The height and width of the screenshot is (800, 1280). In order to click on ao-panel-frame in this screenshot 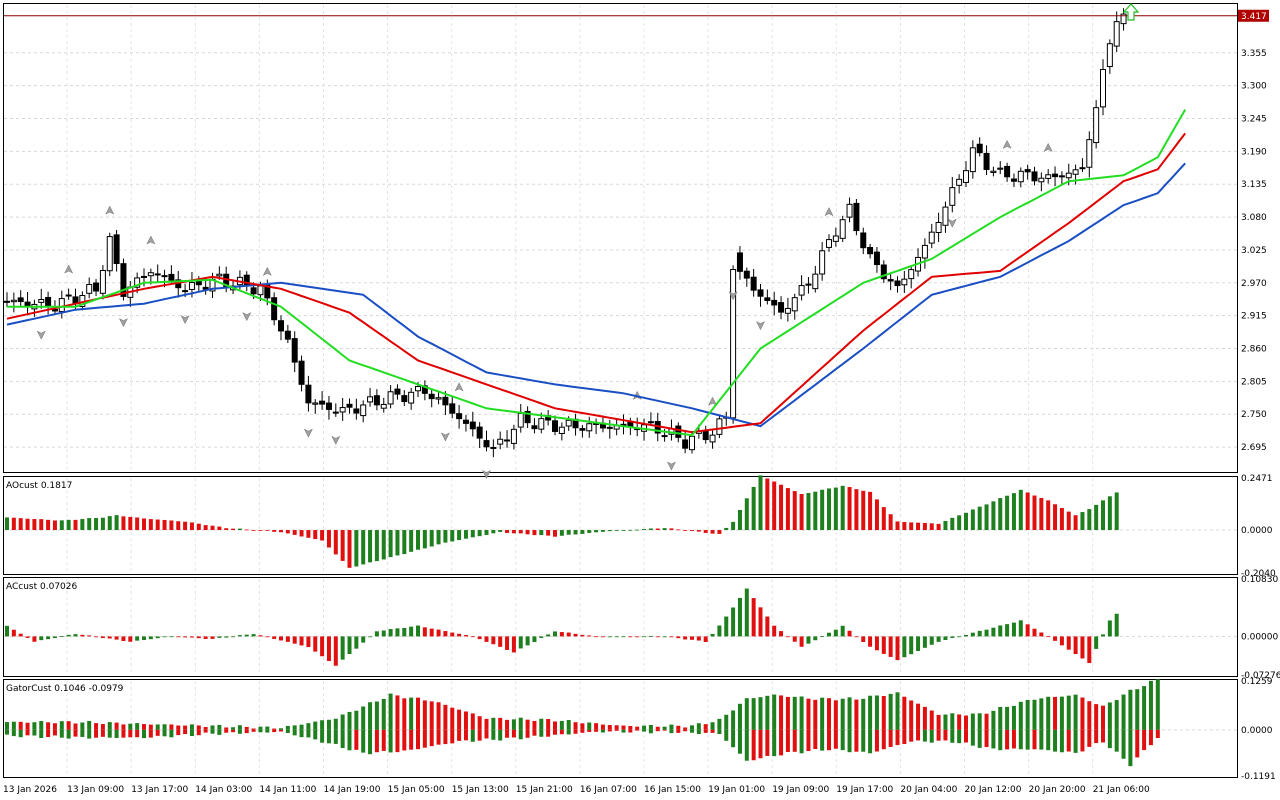, I will do `click(620, 525)`.